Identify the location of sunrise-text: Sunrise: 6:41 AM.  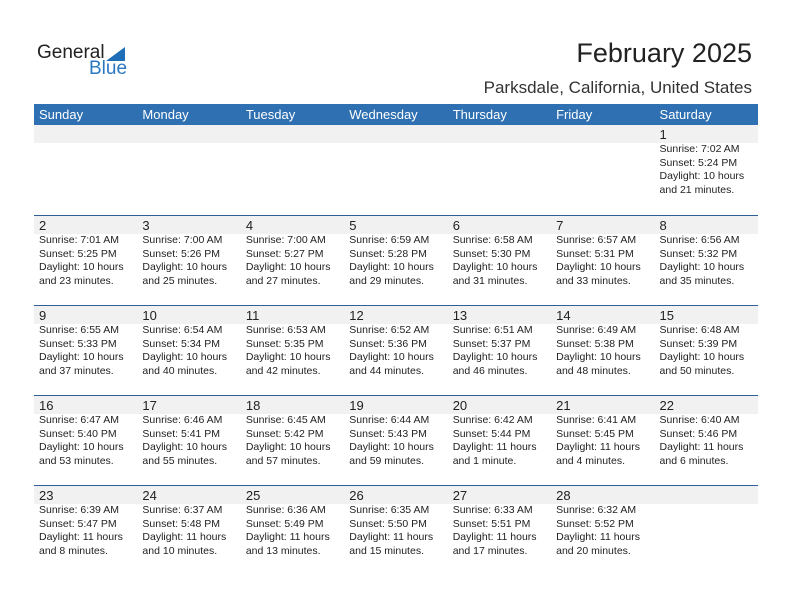
(596, 420).